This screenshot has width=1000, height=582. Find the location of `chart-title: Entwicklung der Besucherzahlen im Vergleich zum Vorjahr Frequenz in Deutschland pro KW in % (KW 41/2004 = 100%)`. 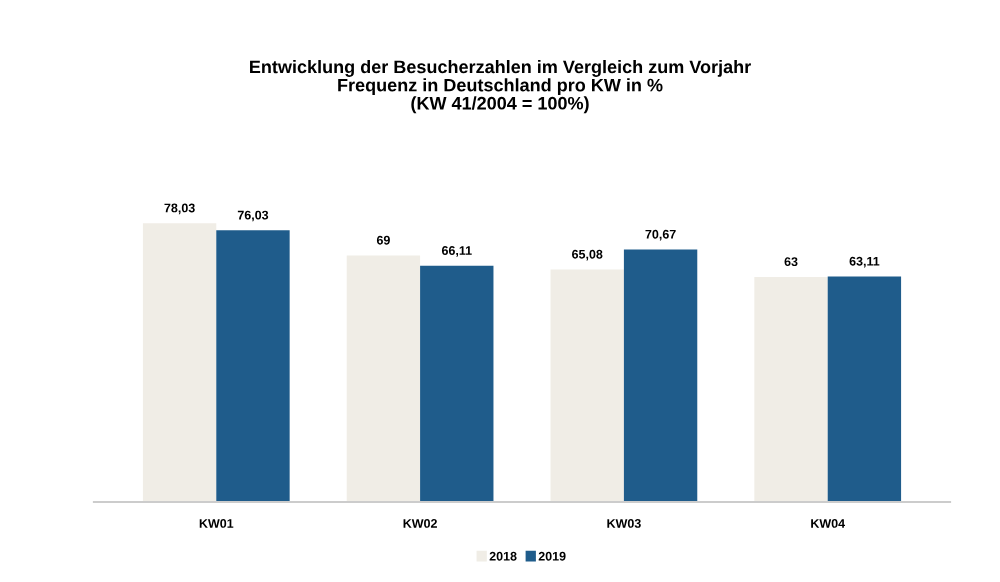

chart-title: Entwicklung der Besucherzahlen im Vergleich zum Vorjahr Frequenz in Deutschland pro KW in % (KW 41/2004 = 100%) is located at coordinates (500, 87).